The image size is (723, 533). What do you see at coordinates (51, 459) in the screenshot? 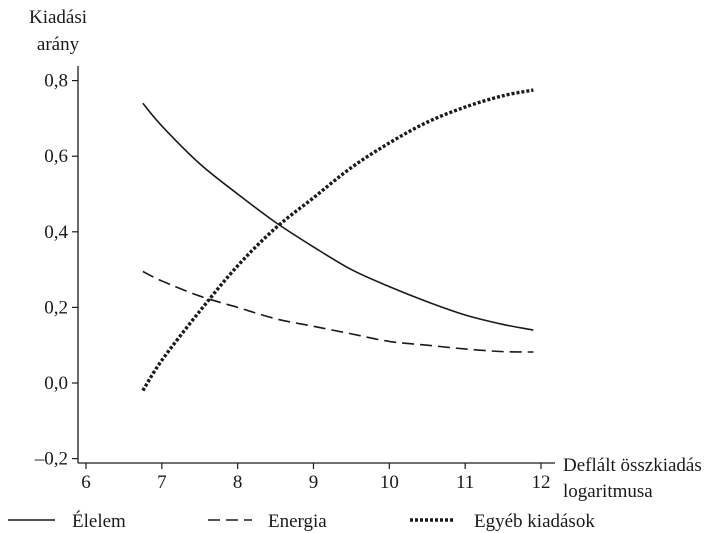
I see `y-tick-label: –0,2` at bounding box center [51, 459].